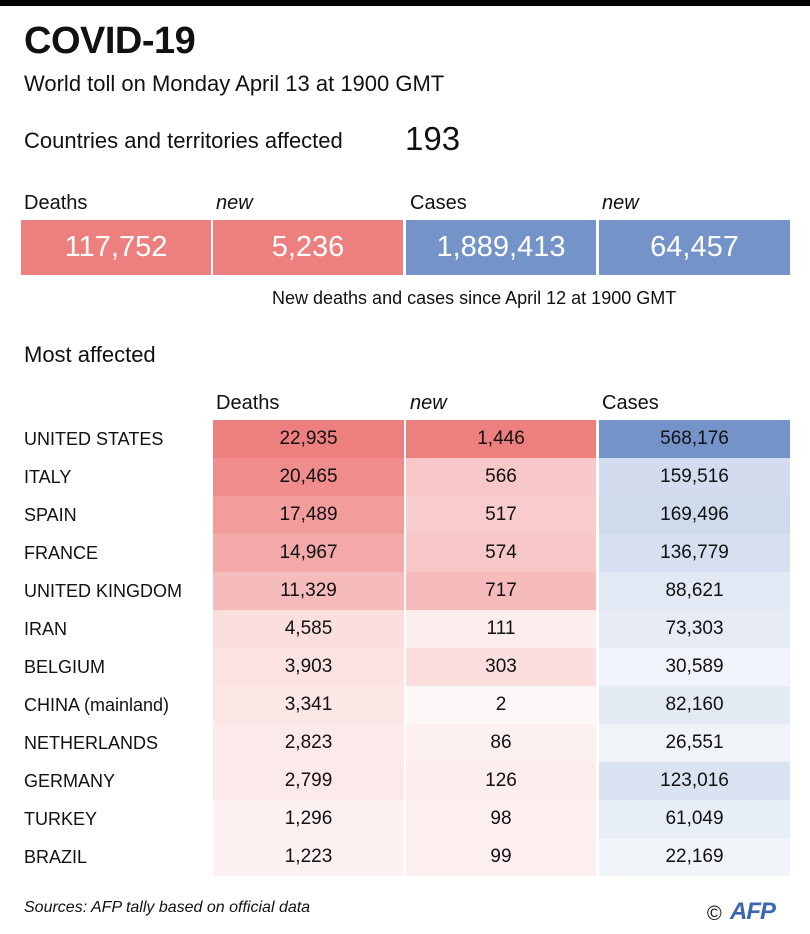 This screenshot has height=934, width=810. I want to click on table-row: GERMANY 2,799 126 123,016, so click(405, 781).